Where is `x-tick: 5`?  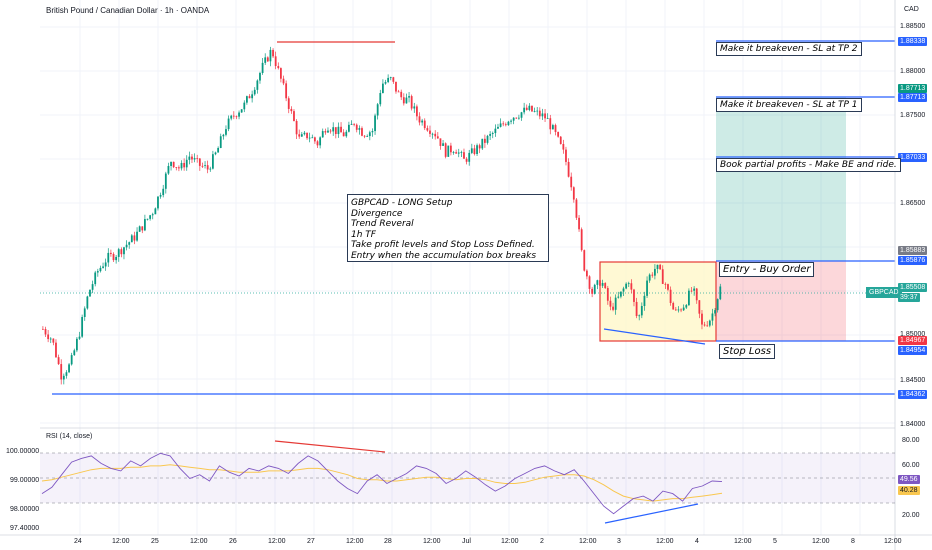 x-tick: 5 is located at coordinates (775, 541).